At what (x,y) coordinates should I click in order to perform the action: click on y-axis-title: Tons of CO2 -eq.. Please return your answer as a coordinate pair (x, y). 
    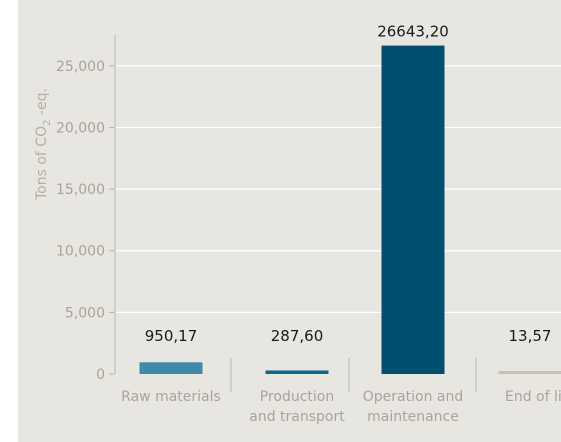
    Looking at the image, I should click on (43, 144).